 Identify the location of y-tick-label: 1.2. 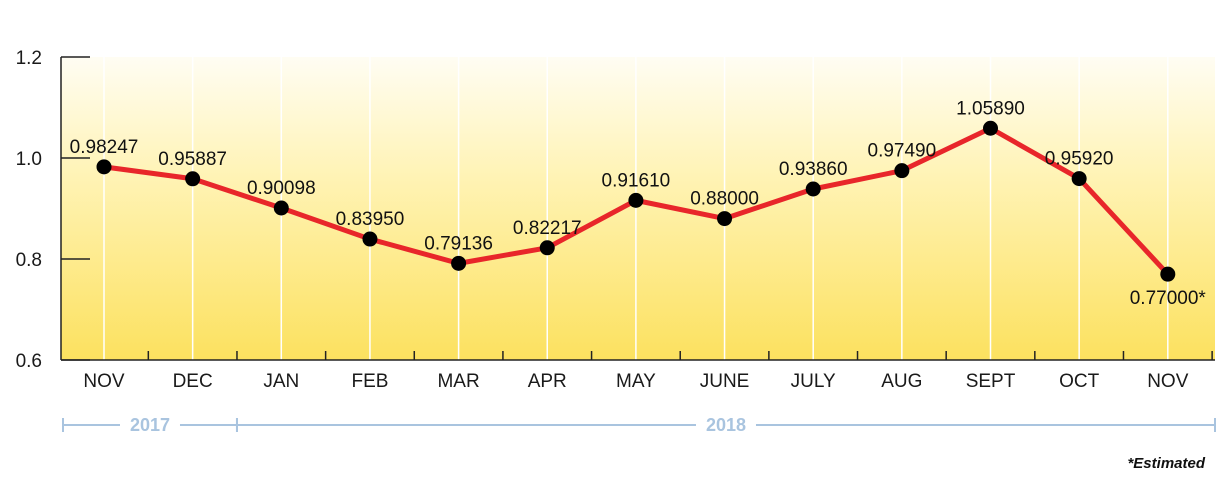
(29, 58).